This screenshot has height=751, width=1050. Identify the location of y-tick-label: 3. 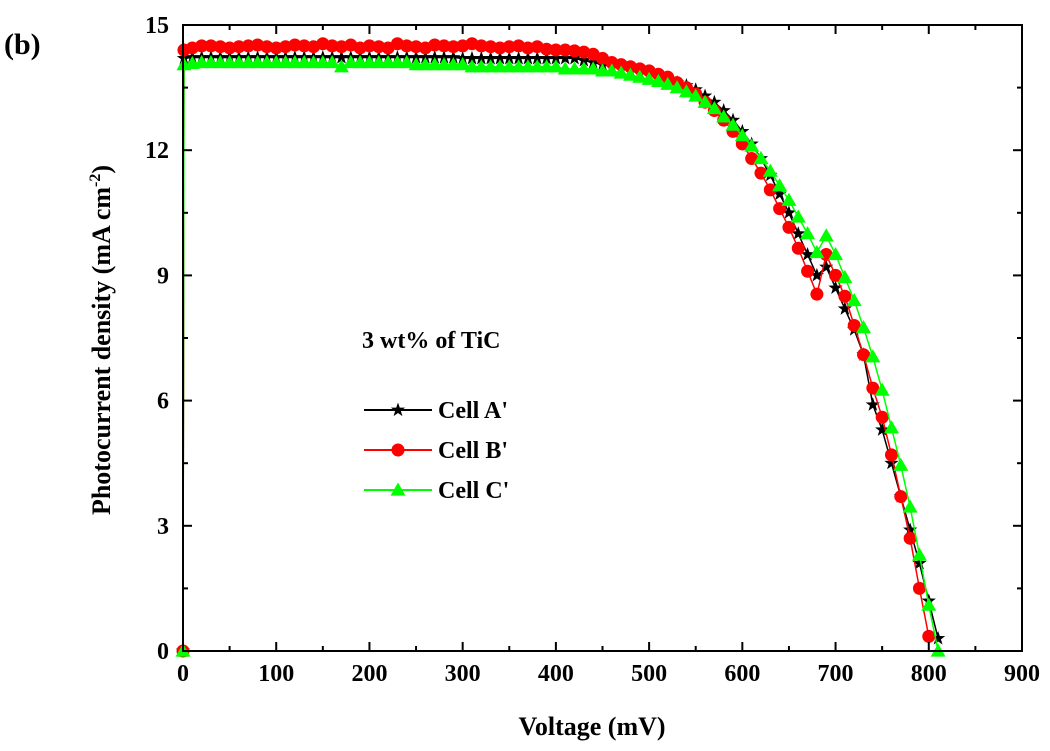
(163, 527).